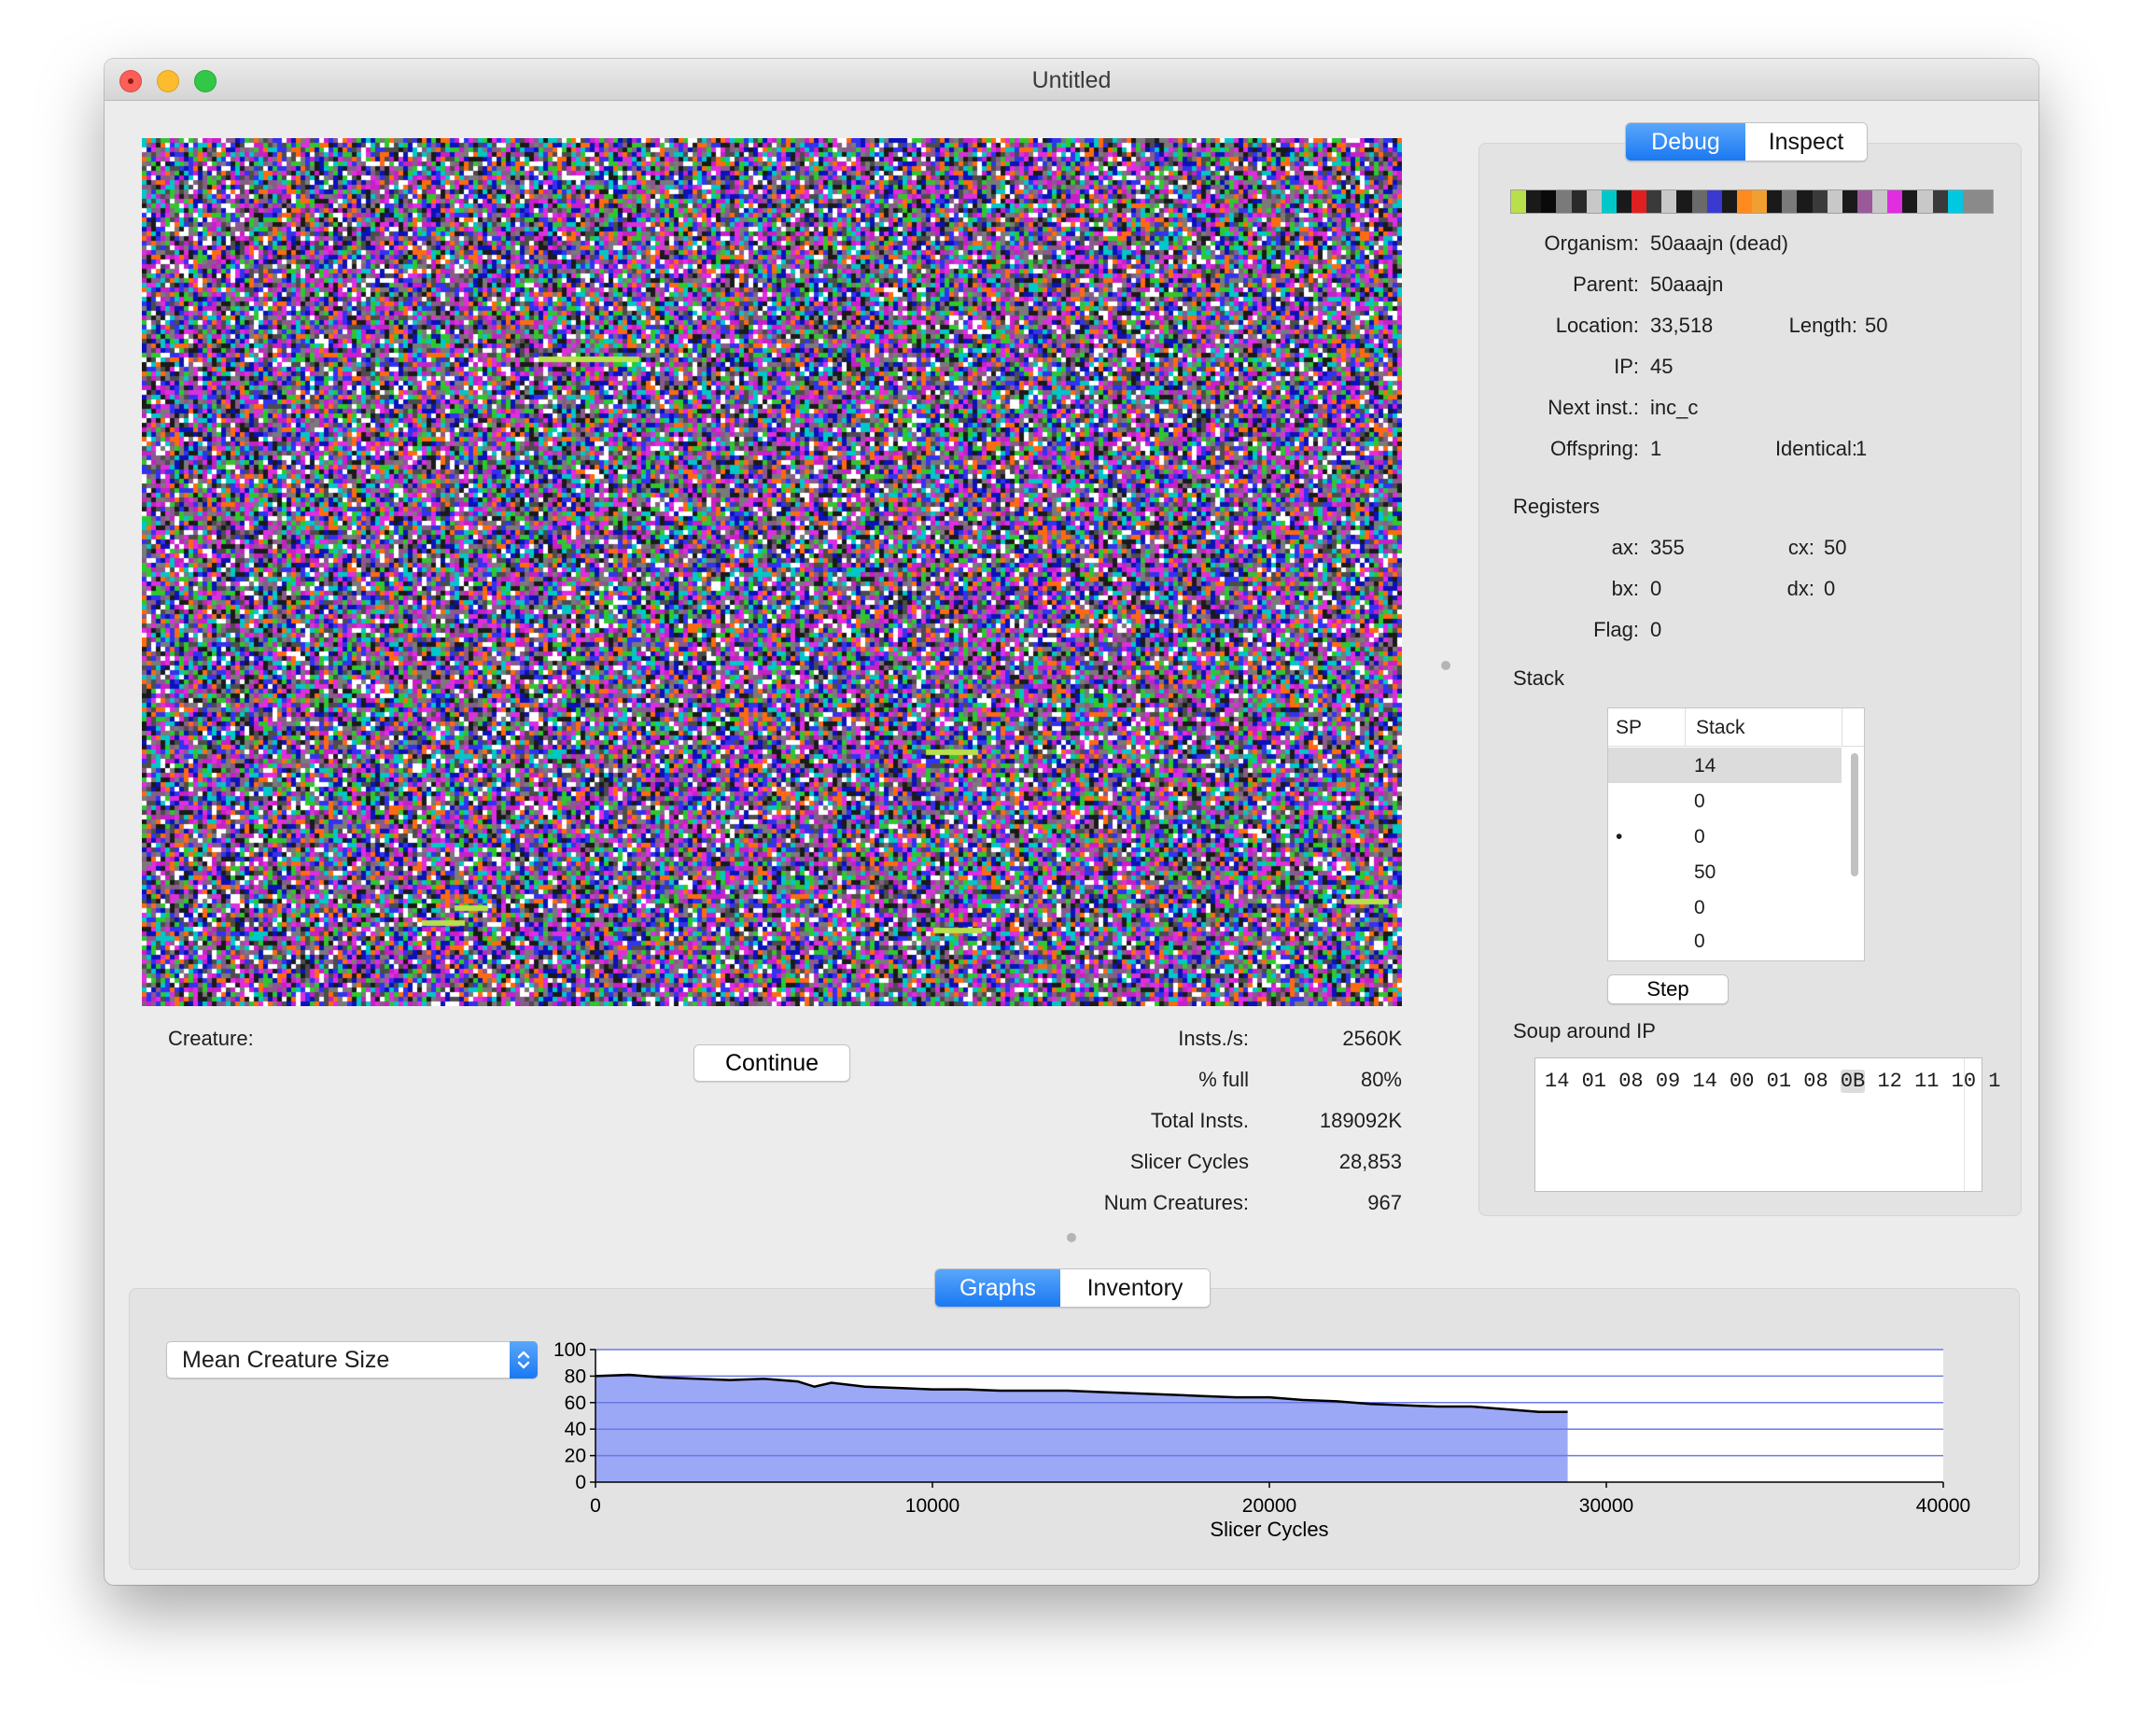 Image resolution: width=2143 pixels, height=1736 pixels. Describe the element at coordinates (580, 1482) in the screenshot. I see `y-tick-label: 0` at that location.